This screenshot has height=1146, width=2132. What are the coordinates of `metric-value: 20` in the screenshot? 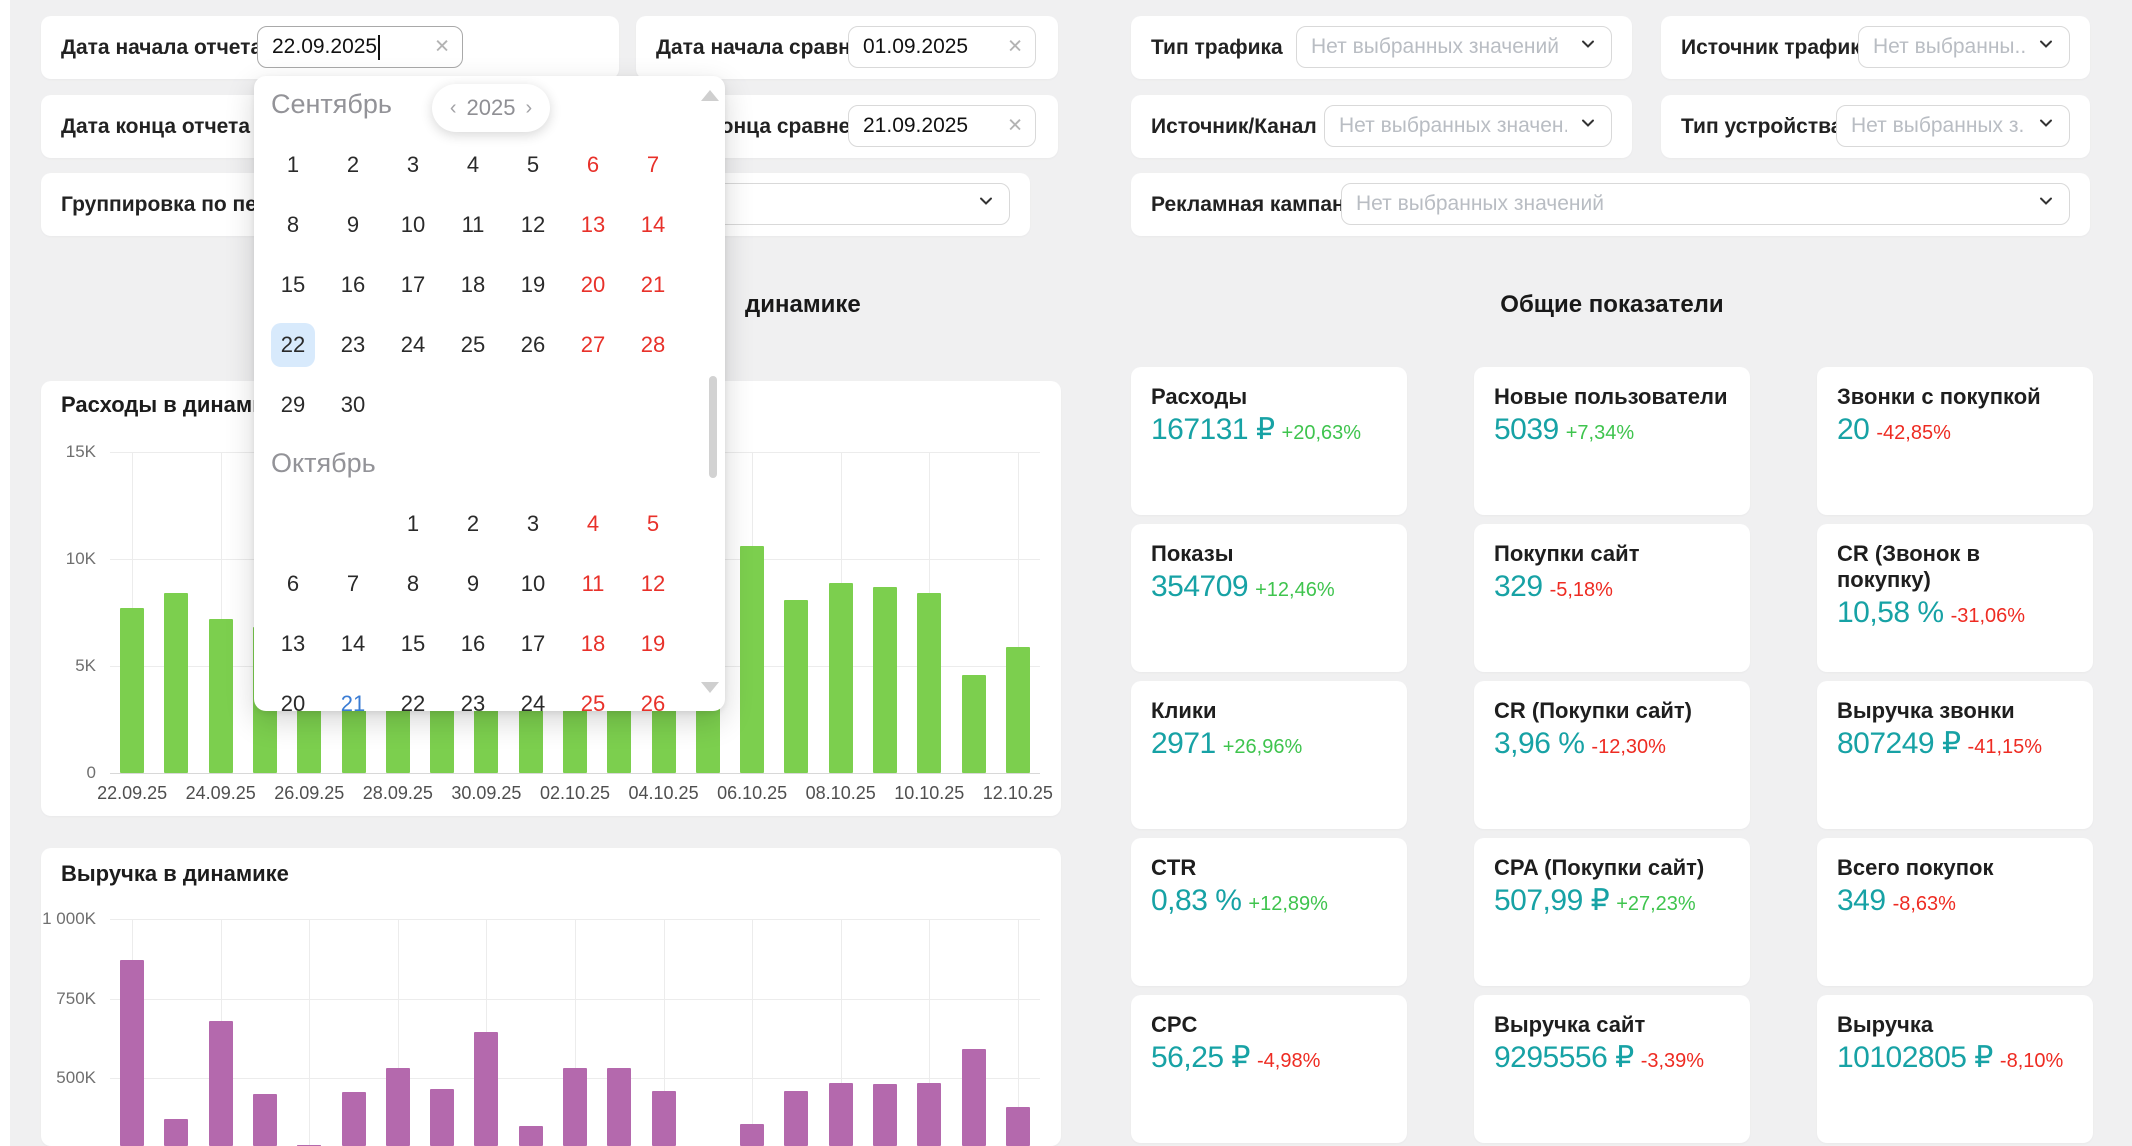 It's located at (1853, 429).